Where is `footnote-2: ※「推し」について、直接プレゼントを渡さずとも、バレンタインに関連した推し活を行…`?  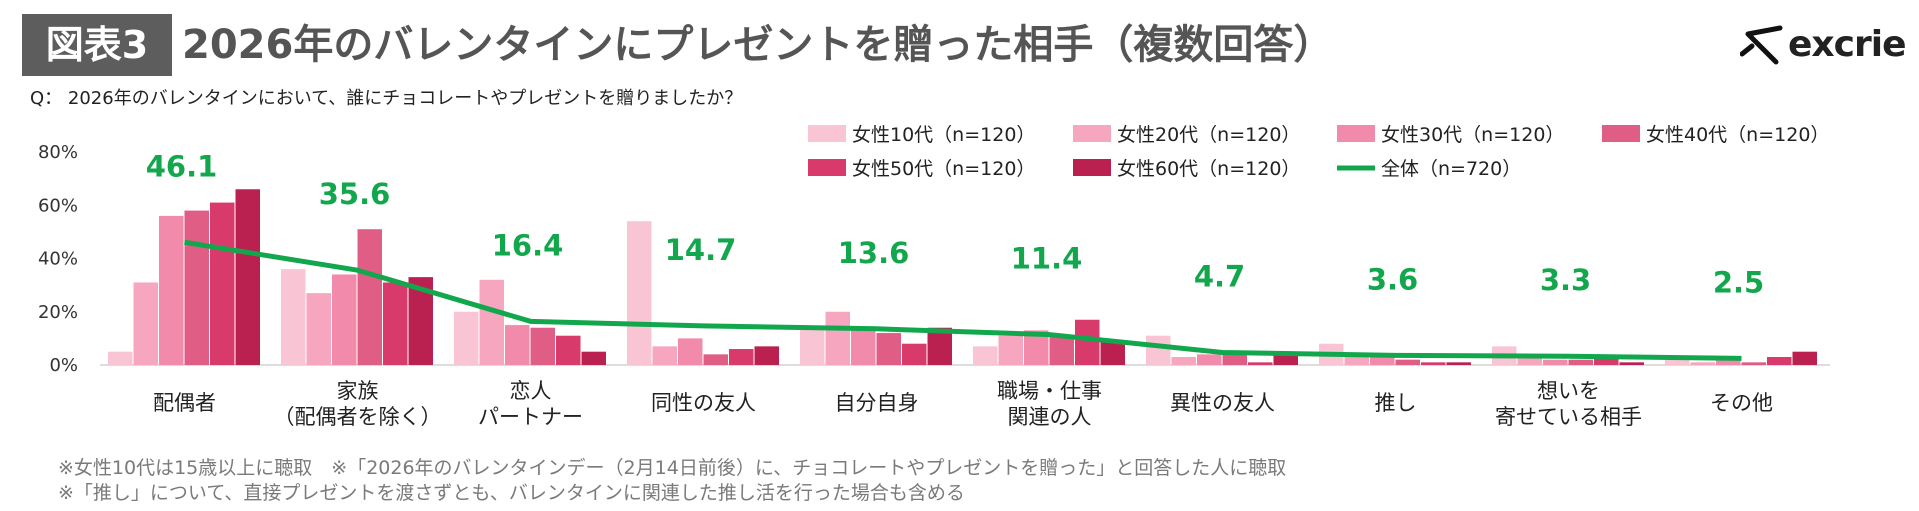 footnote-2: ※「推し」について、直接プレゼントを渡さずとも、バレンタインに関連した推し活を行… is located at coordinates (511, 493).